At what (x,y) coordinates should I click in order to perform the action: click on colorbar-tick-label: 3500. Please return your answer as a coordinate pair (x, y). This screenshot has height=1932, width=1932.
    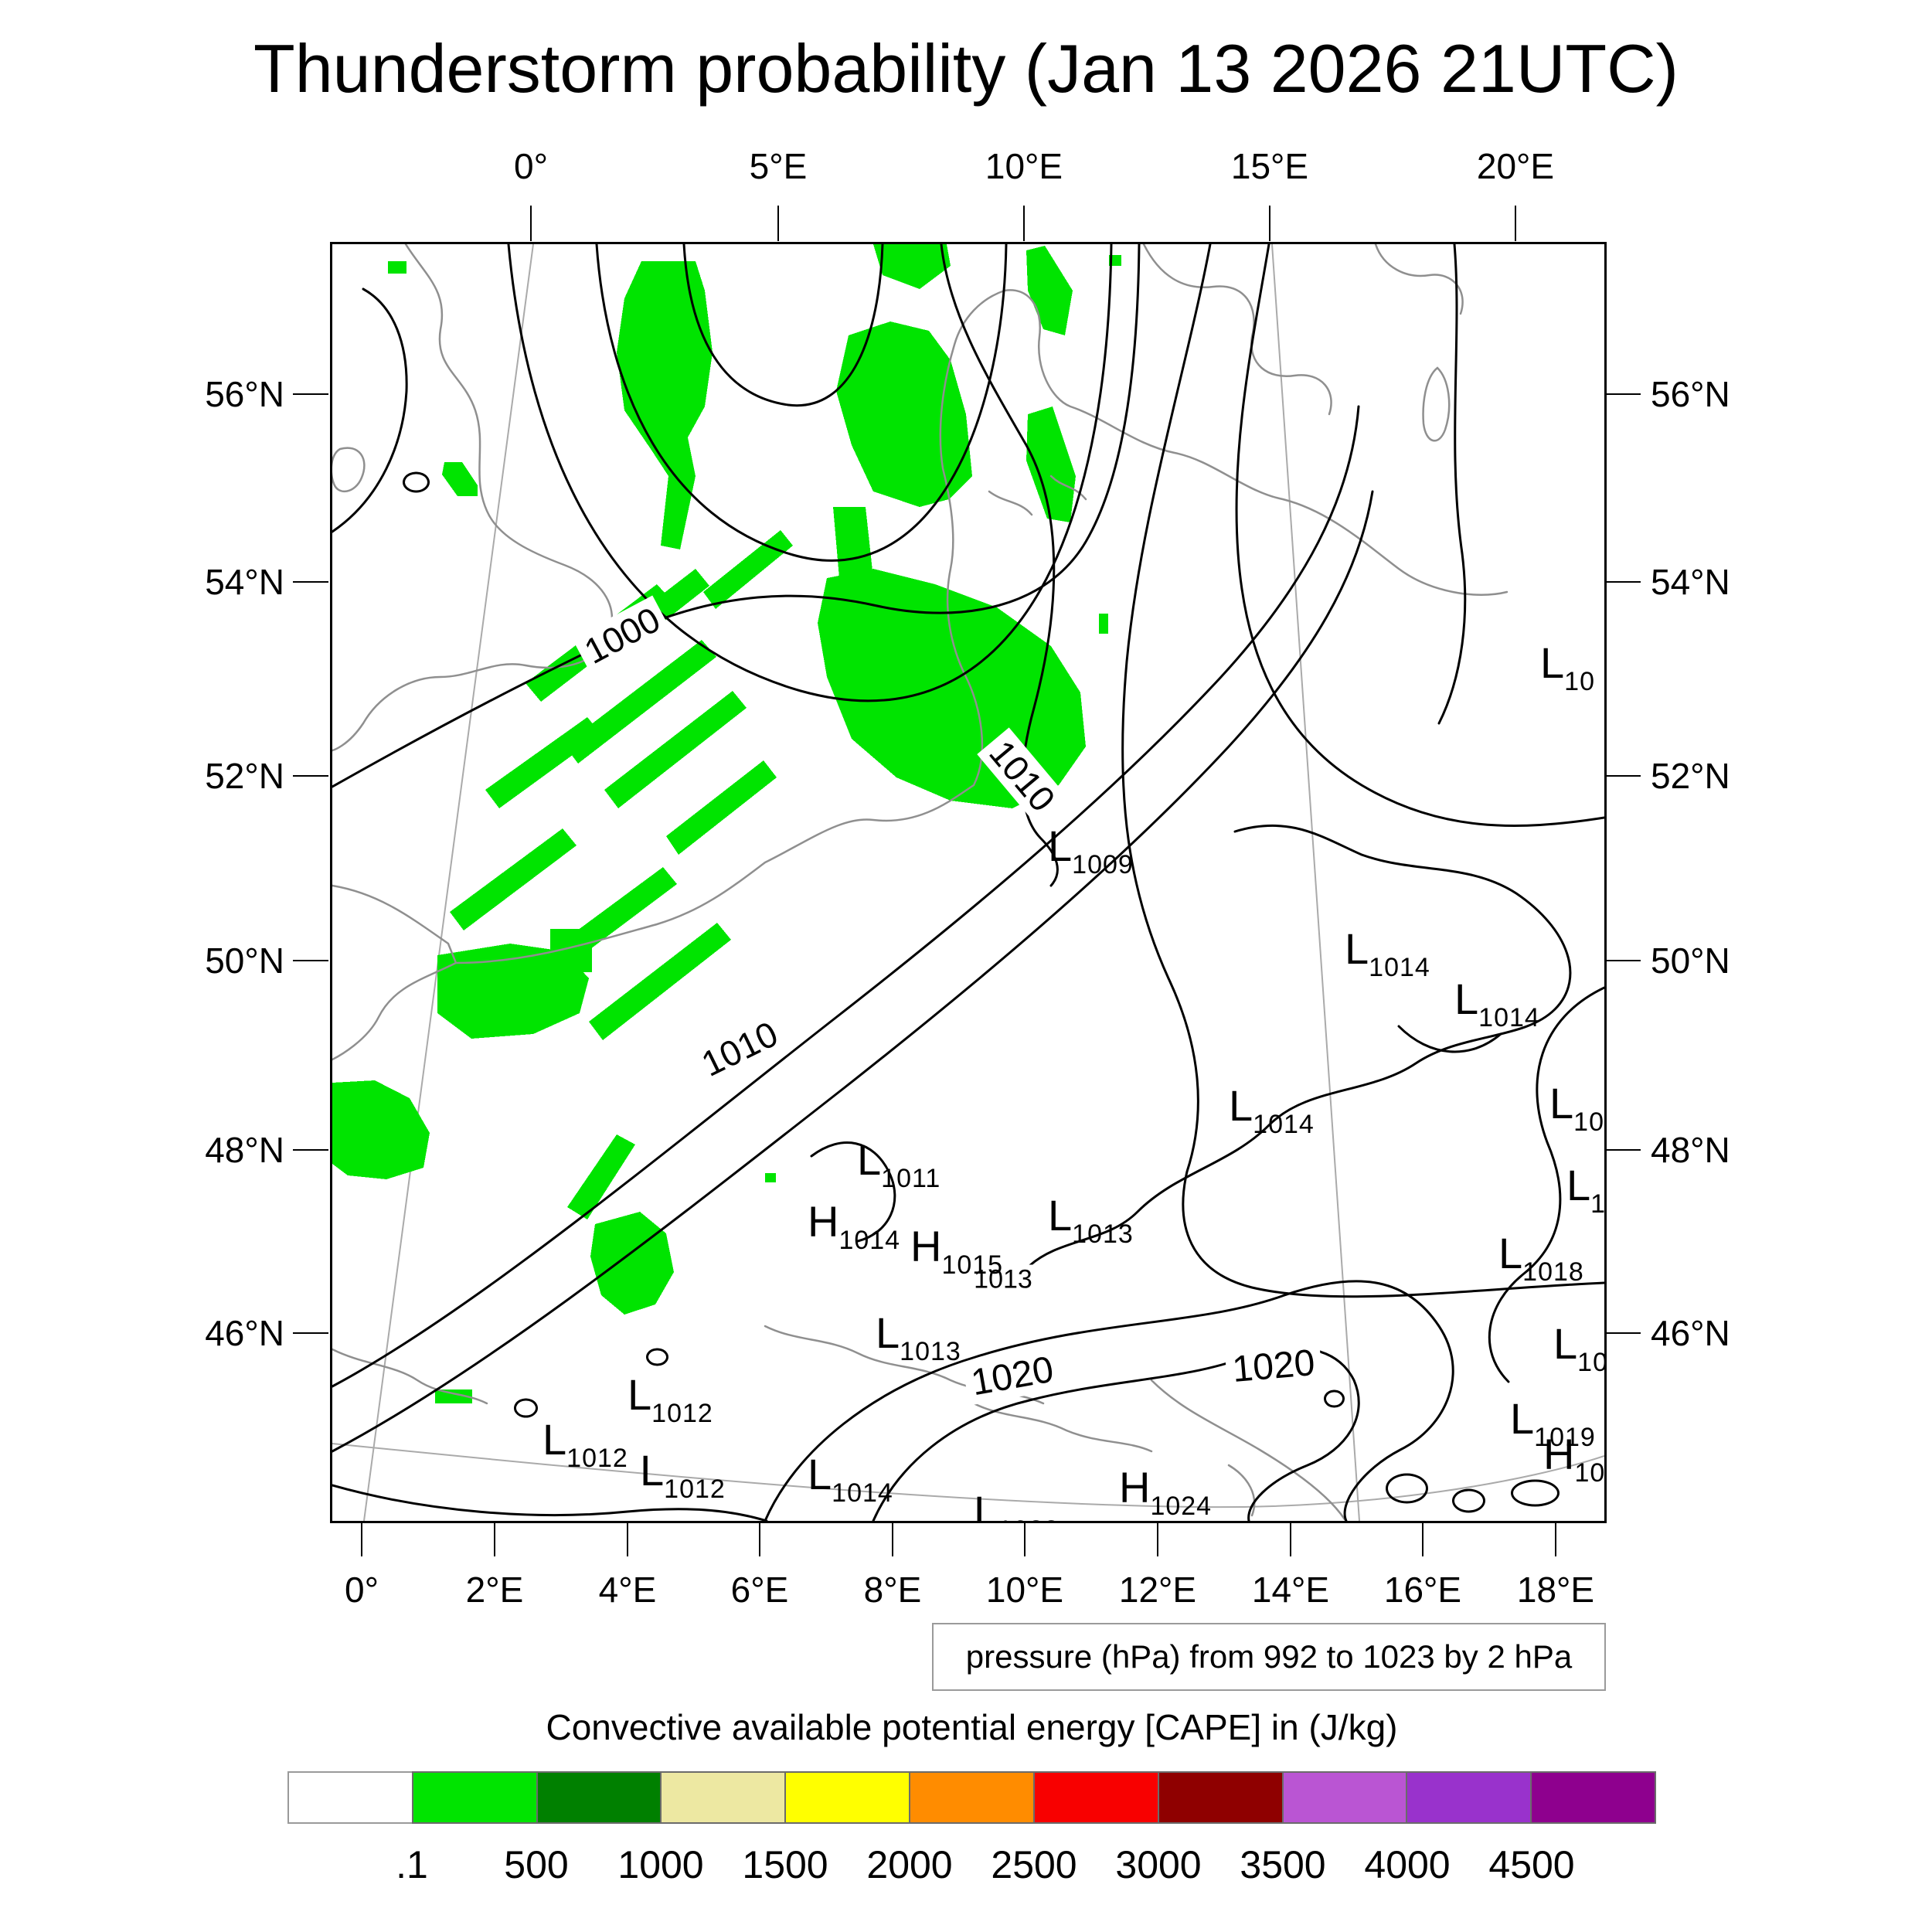
    Looking at the image, I should click on (1283, 1865).